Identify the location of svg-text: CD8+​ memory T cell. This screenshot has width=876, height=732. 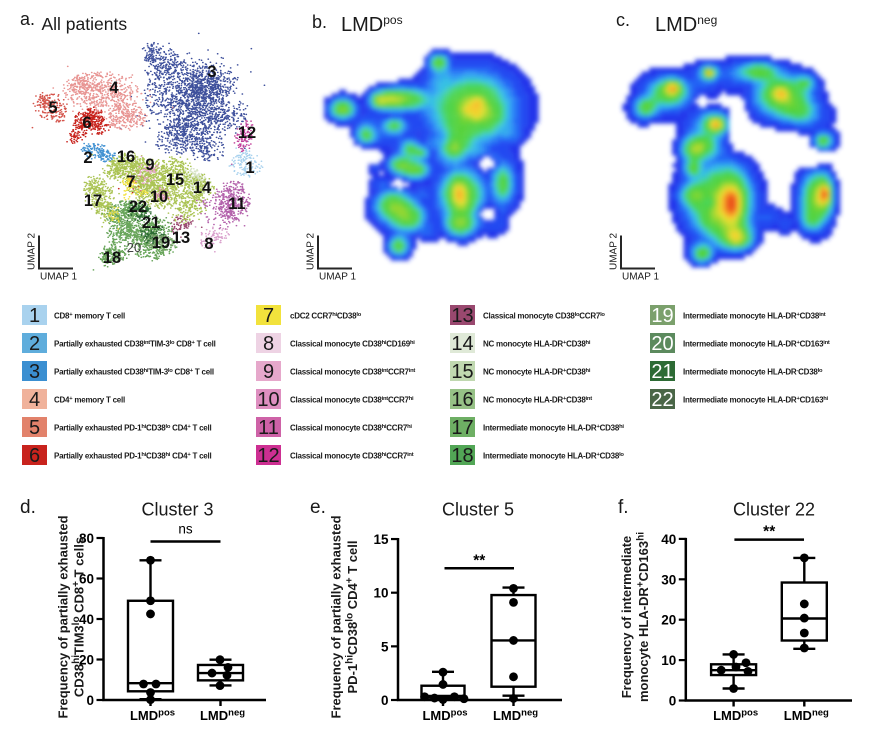
(89, 316).